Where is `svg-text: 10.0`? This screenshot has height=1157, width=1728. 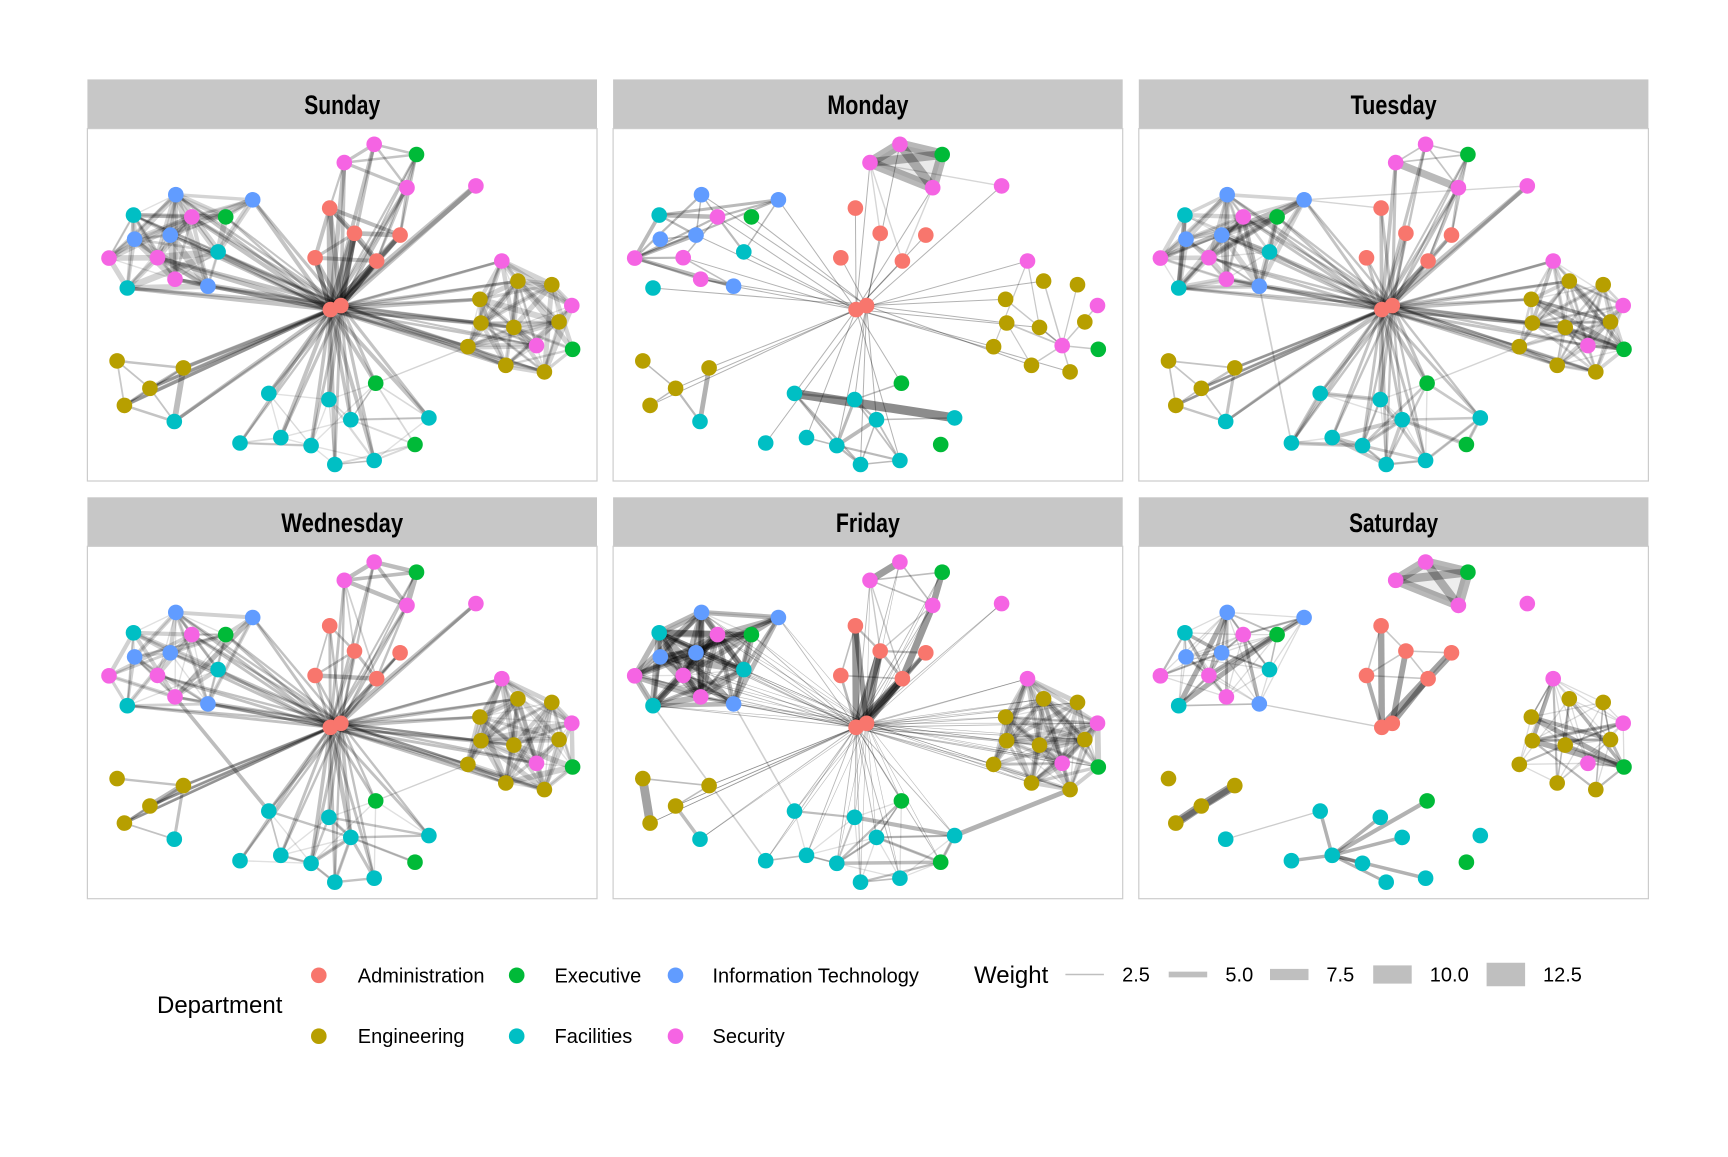 svg-text: 10.0 is located at coordinates (1449, 976).